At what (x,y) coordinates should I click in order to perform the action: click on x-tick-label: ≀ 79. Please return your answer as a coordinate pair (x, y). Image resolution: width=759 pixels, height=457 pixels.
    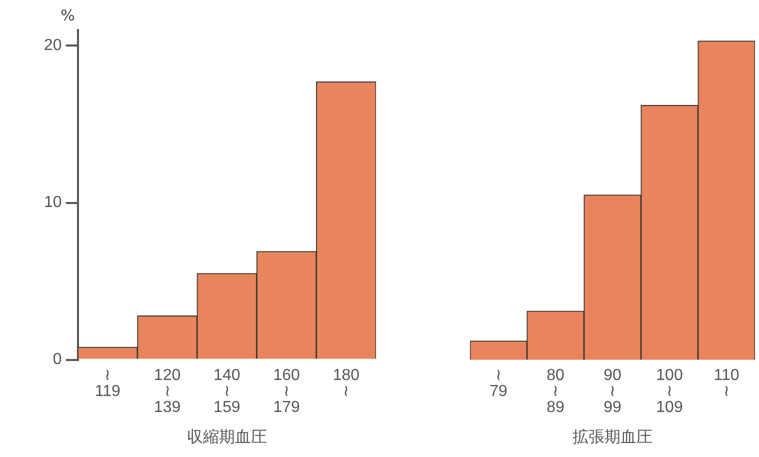
    Looking at the image, I should click on (499, 383).